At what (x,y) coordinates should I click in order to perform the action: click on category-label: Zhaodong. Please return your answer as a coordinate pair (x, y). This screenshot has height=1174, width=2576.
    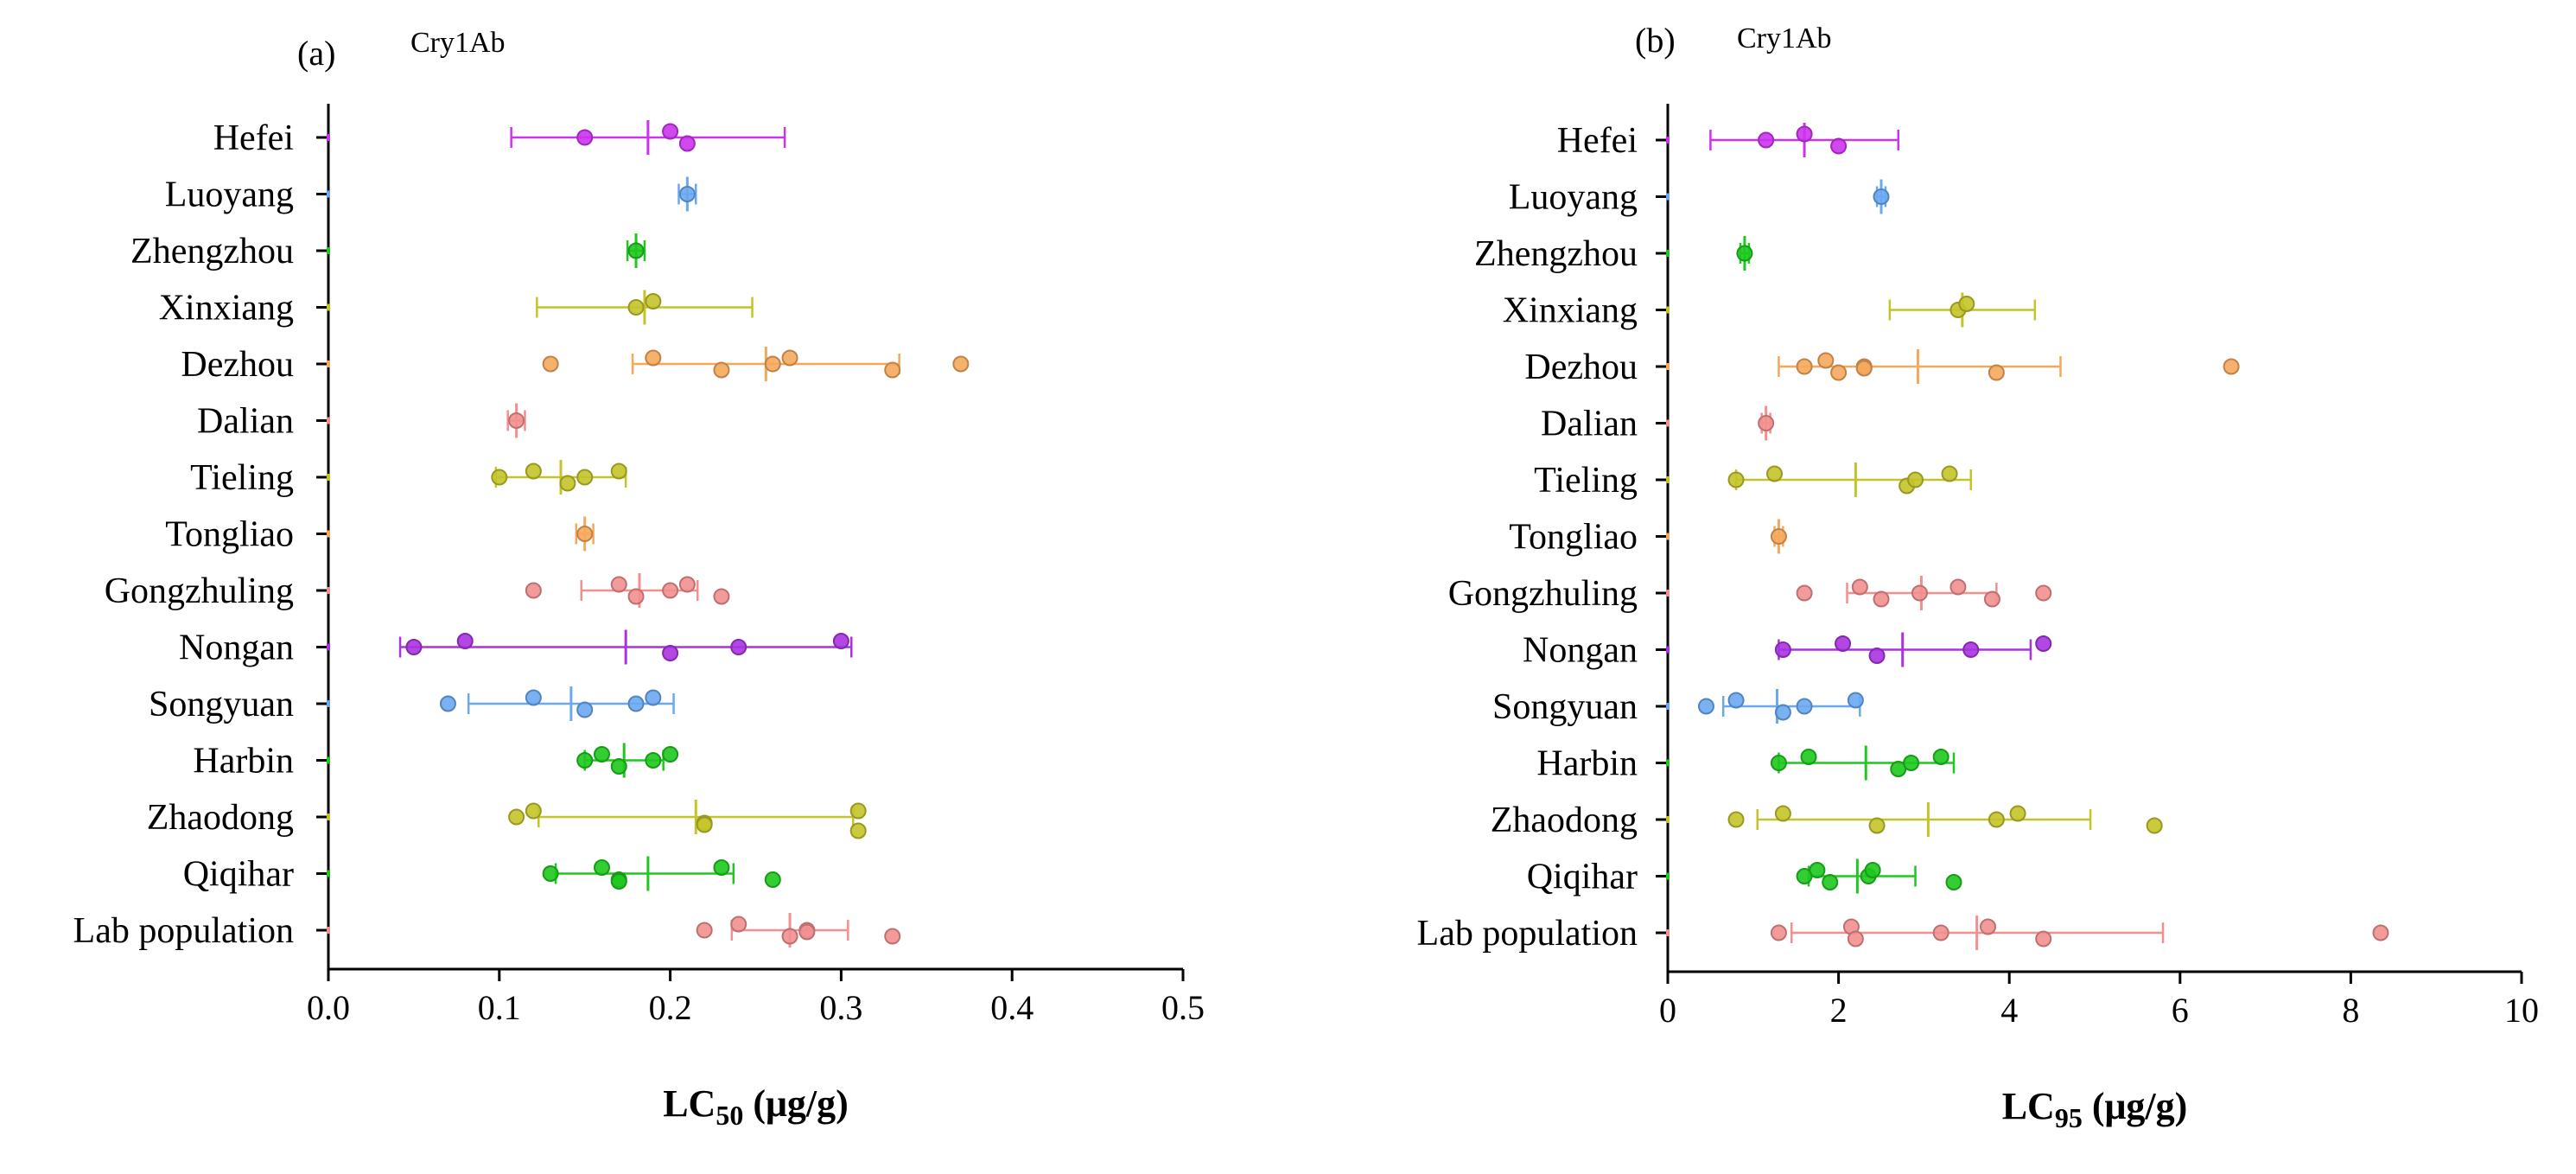
    Looking at the image, I should click on (221, 818).